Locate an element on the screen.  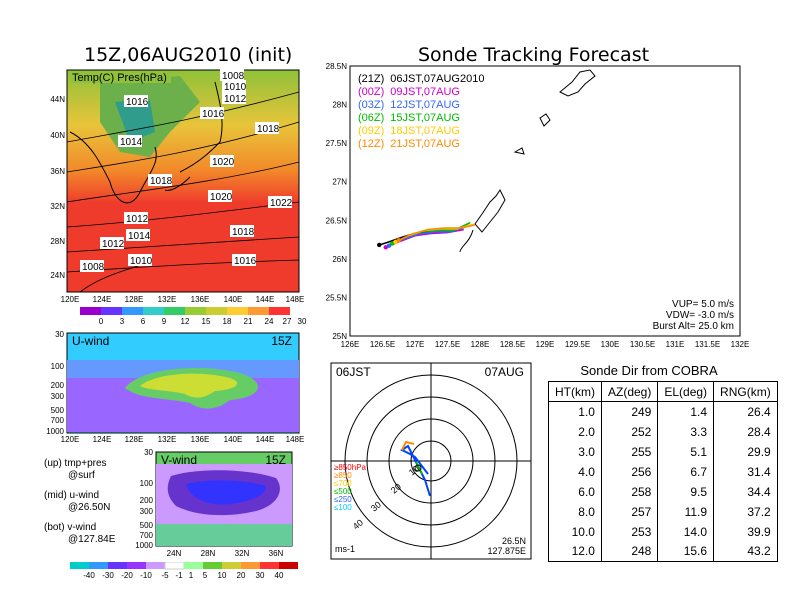
table-cell: 4.0 is located at coordinates (575, 471).